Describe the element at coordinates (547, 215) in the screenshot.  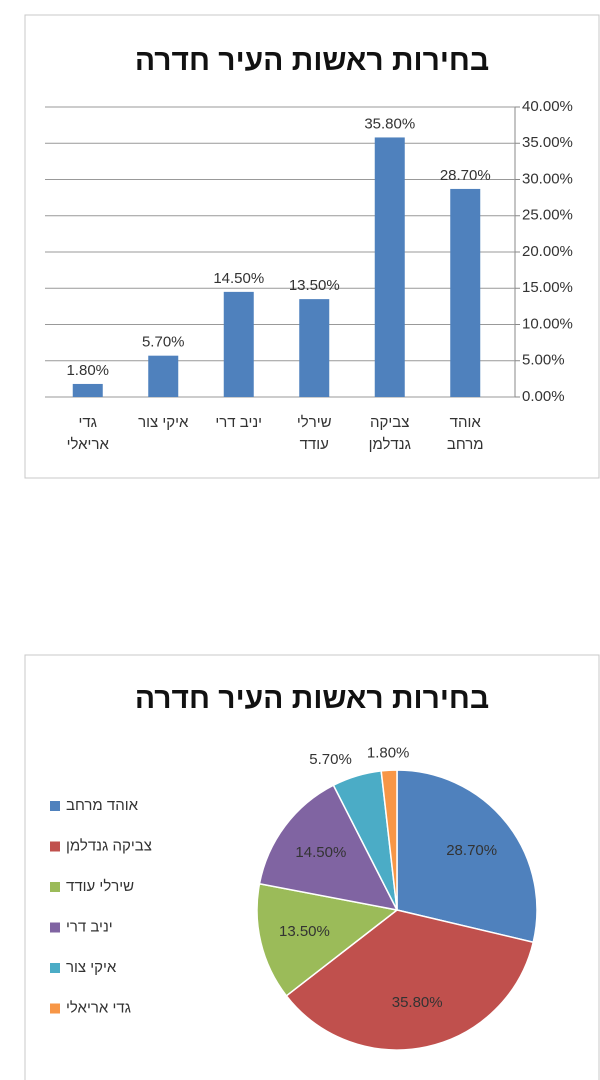
I see `y-tick-label: 25.00%` at that location.